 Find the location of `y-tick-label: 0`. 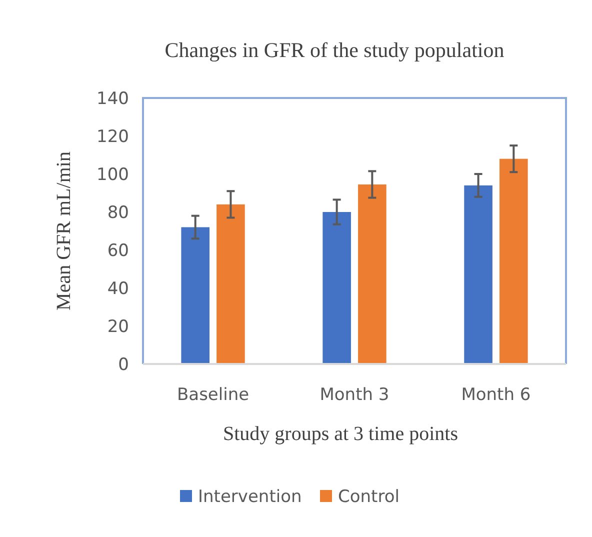

y-tick-label: 0 is located at coordinates (123, 364).